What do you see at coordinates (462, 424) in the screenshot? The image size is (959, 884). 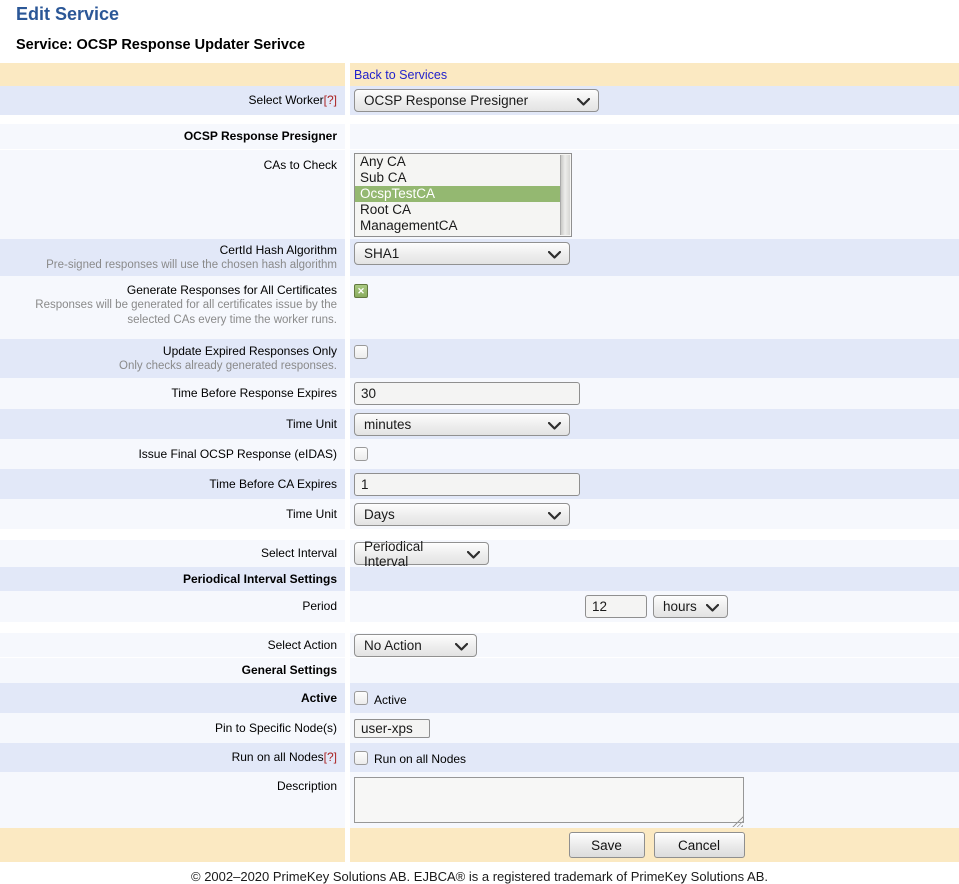 I see `time-unit-response-select: minutes` at bounding box center [462, 424].